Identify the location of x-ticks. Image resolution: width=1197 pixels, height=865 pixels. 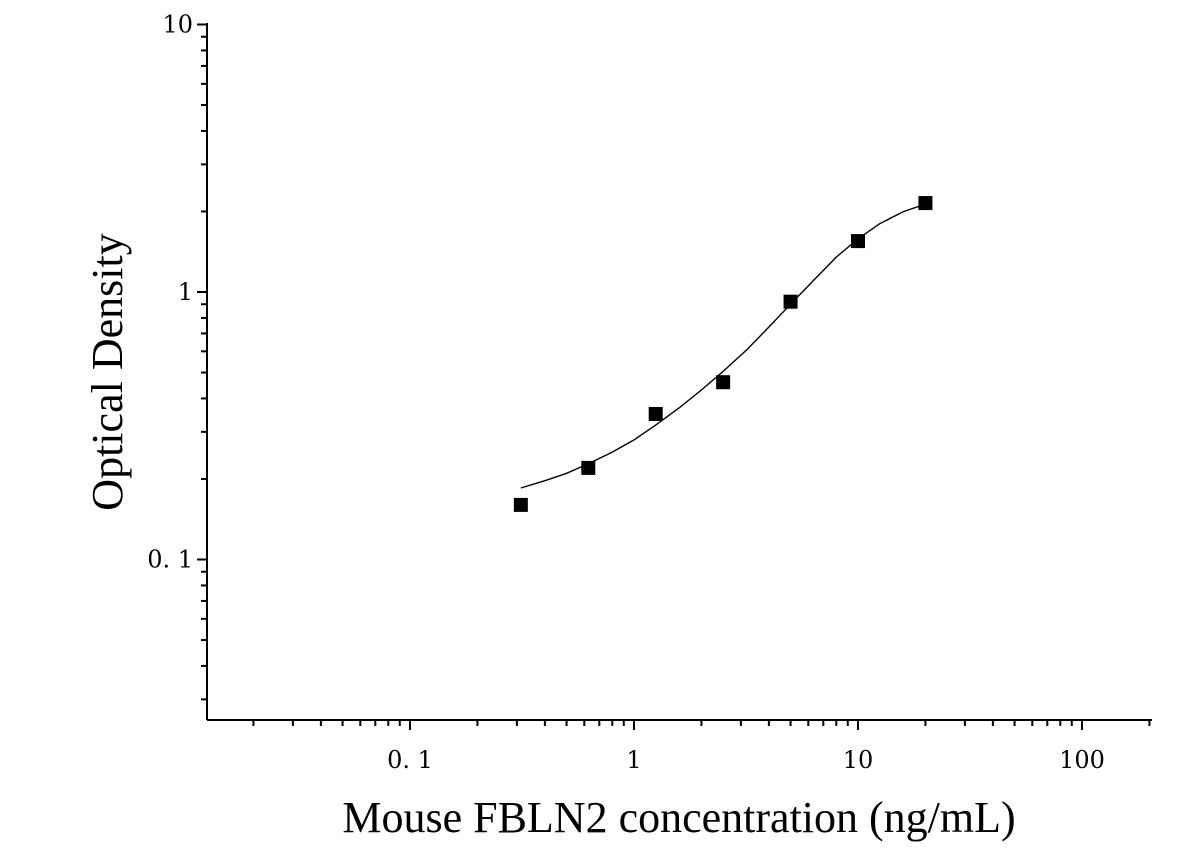
(701, 725).